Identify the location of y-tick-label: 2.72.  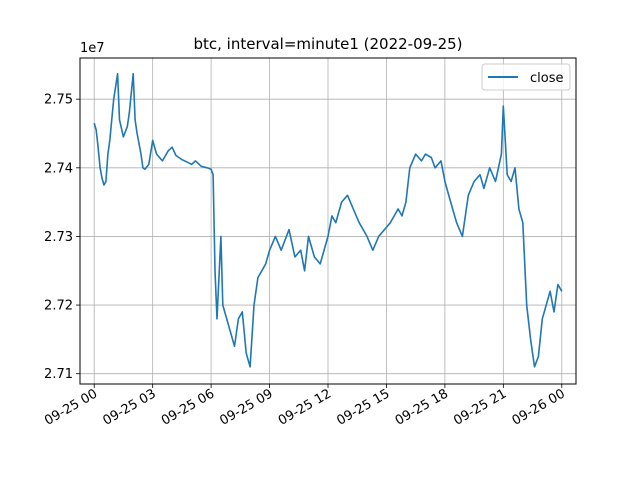
(58, 306).